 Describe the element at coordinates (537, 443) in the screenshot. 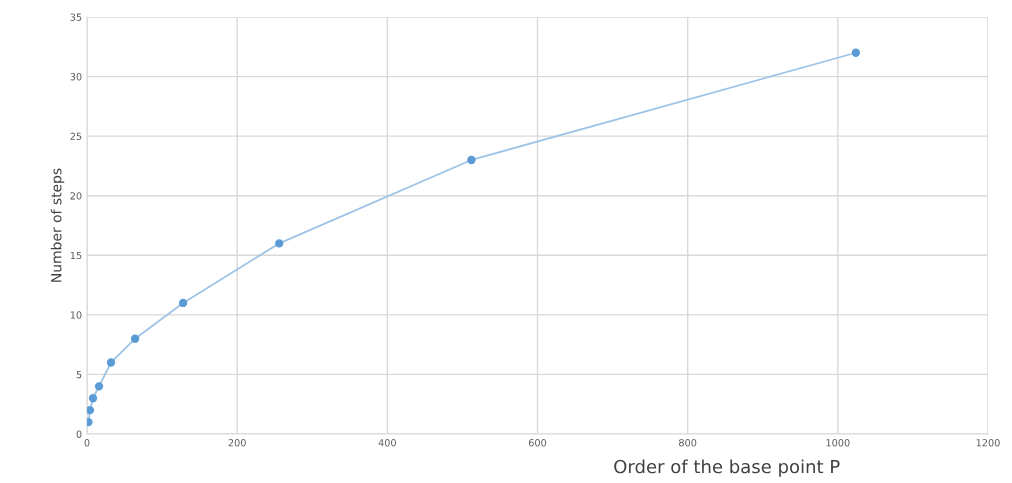

I see `x-tick-label: 600` at that location.